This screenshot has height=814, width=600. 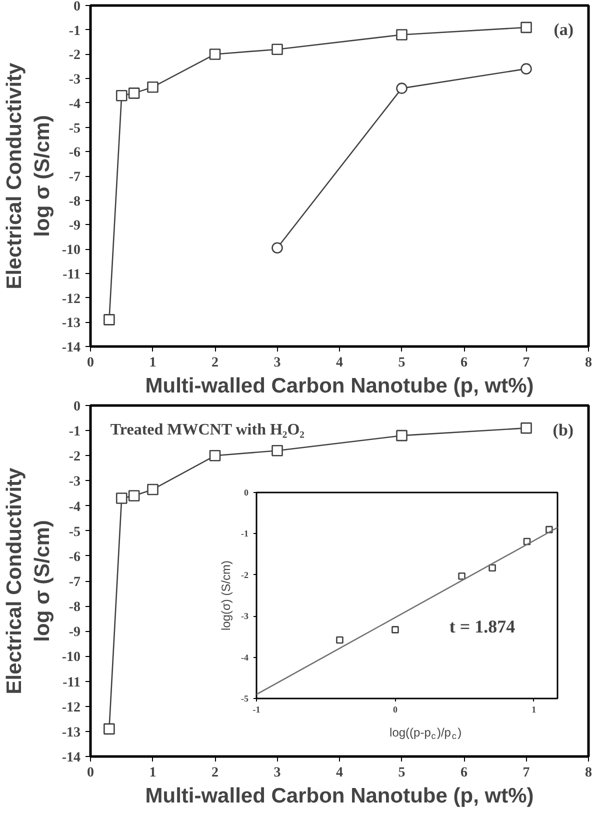 What do you see at coordinates (256, 709) in the screenshot?
I see `x-tick-label: -1` at bounding box center [256, 709].